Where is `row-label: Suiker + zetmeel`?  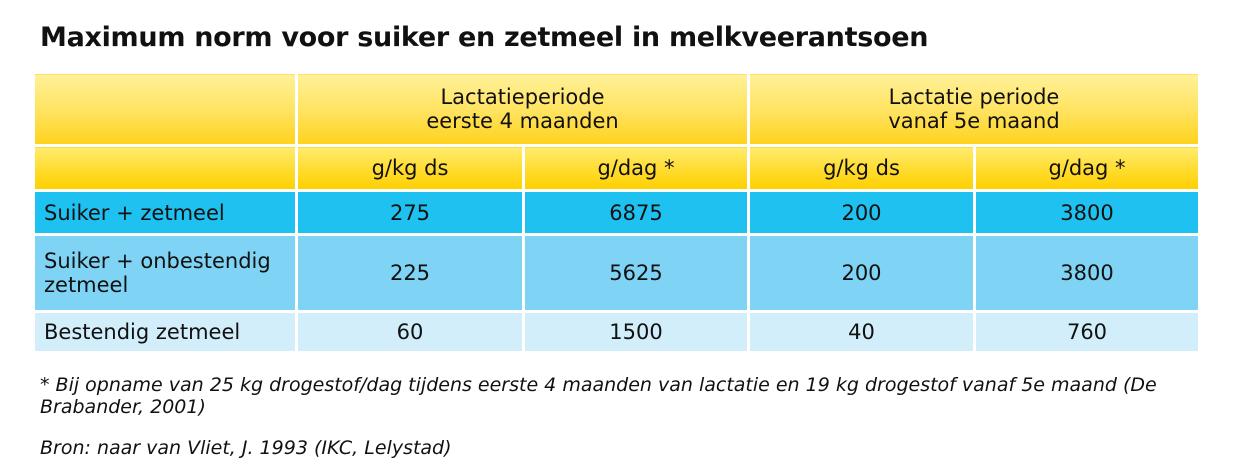 row-label: Suiker + zetmeel is located at coordinates (165, 212).